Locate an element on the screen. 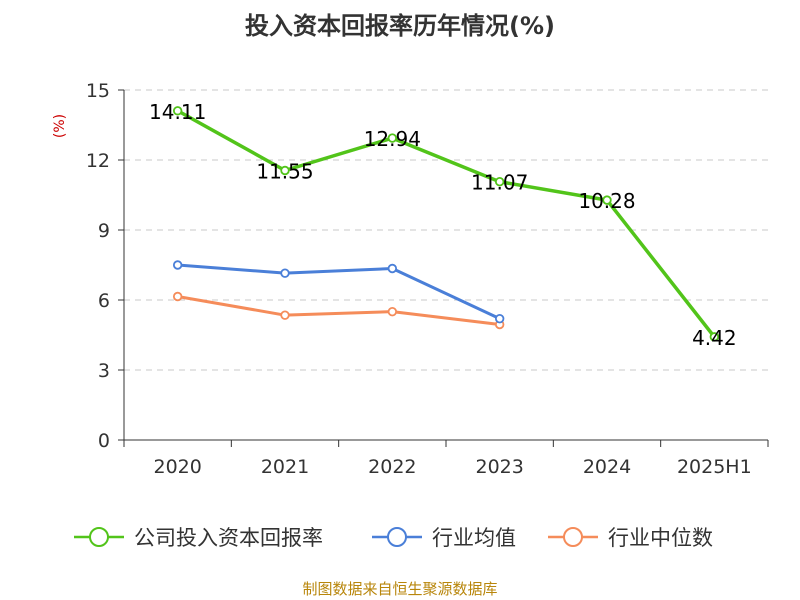 This screenshot has width=800, height=600. legend-item-3: 行业中位数 is located at coordinates (630, 538).